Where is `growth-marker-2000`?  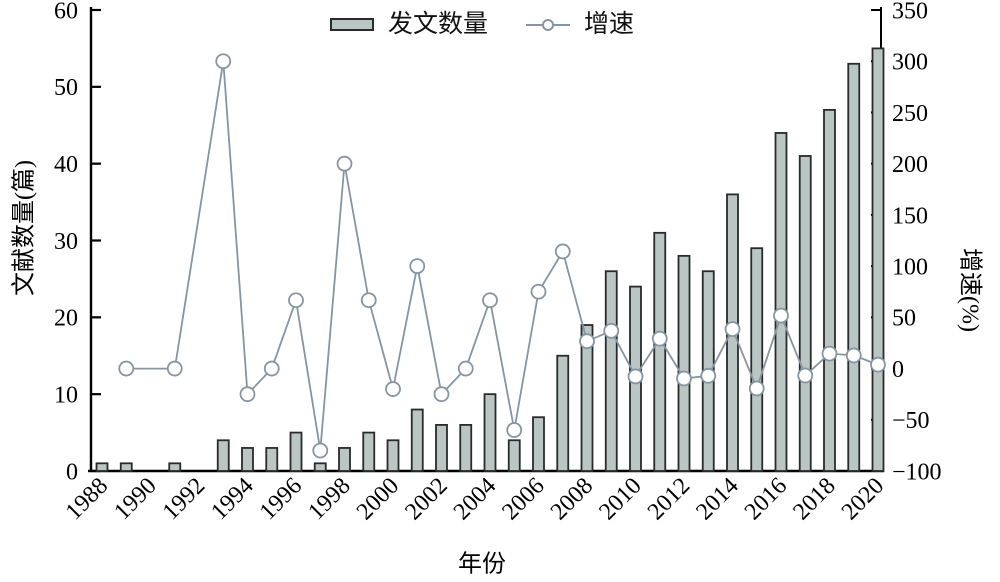 growth-marker-2000 is located at coordinates (393, 389).